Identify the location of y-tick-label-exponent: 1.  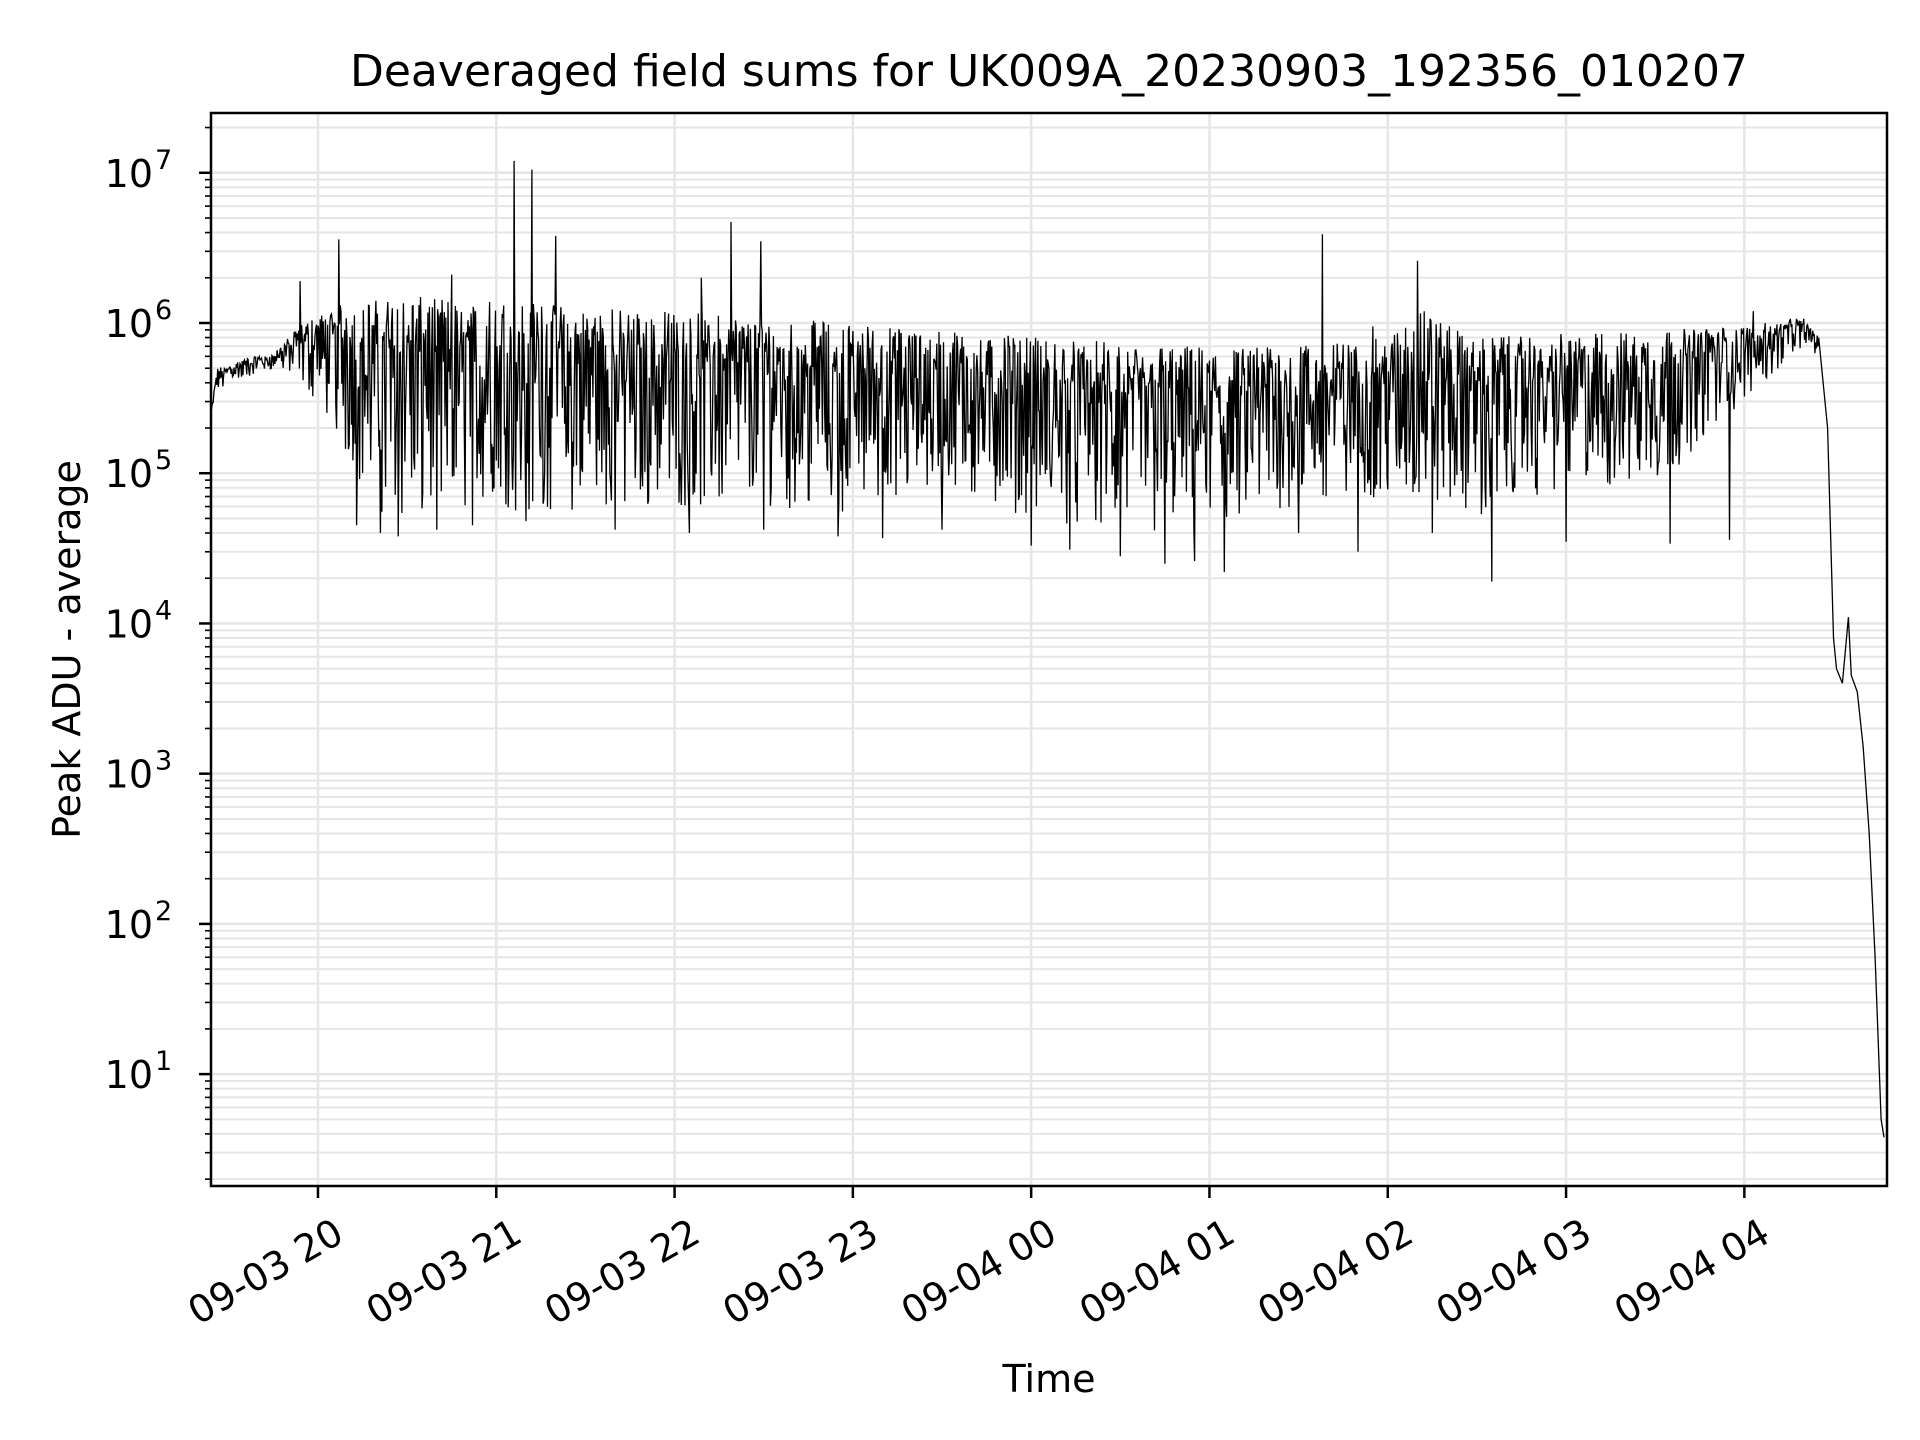
(163, 1061).